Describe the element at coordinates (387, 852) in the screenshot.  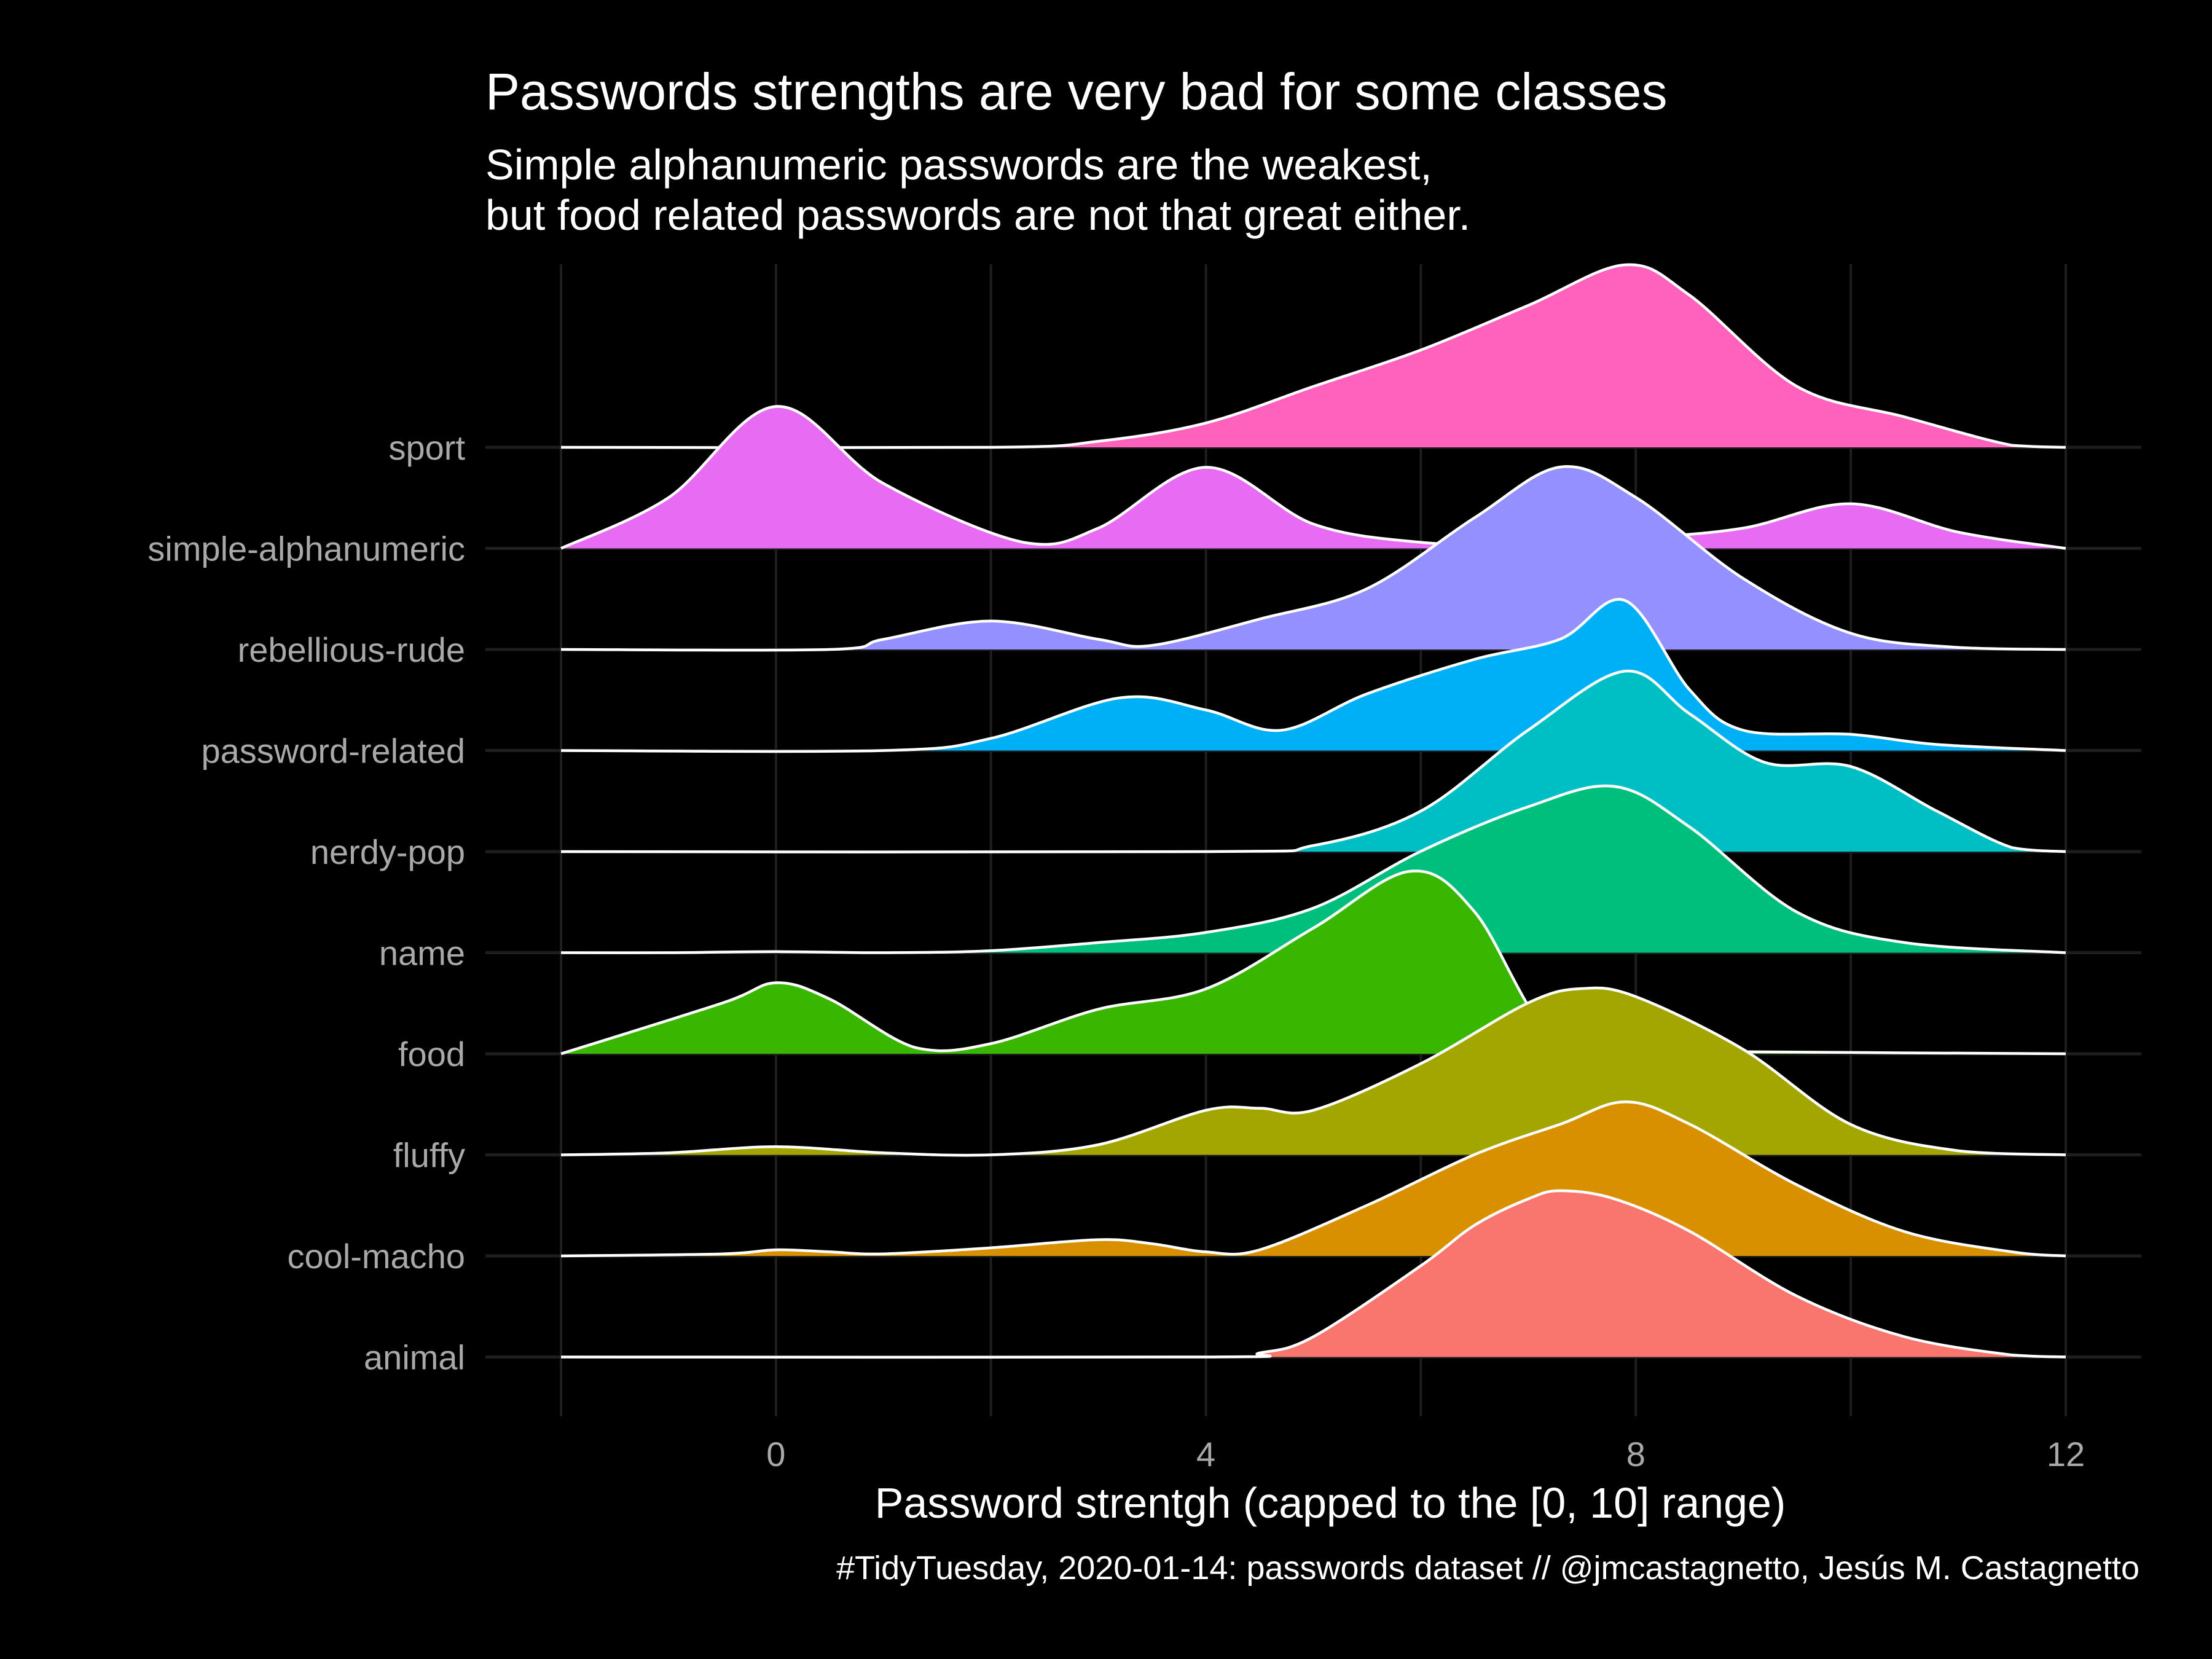
I see `y-tick-label: nerdy-pop` at that location.